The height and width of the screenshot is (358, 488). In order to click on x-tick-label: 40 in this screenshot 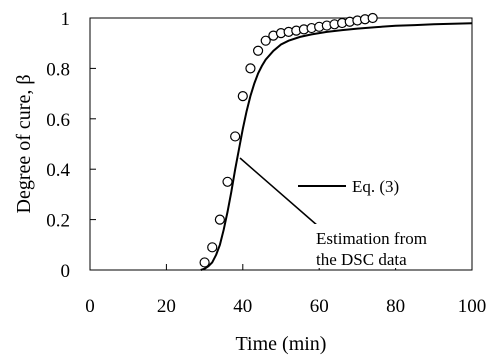, I will do `click(242, 306)`.